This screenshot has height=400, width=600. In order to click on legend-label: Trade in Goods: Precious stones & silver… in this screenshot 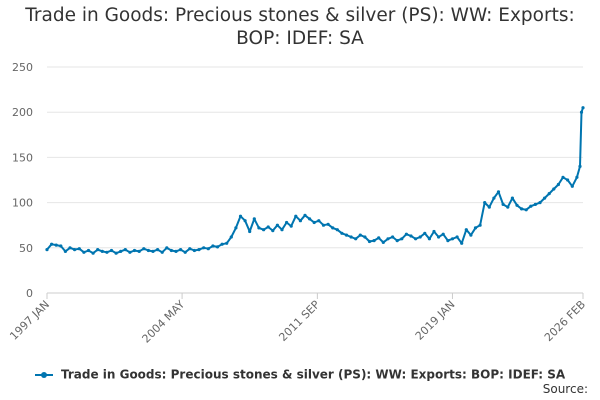, I will do `click(313, 374)`.